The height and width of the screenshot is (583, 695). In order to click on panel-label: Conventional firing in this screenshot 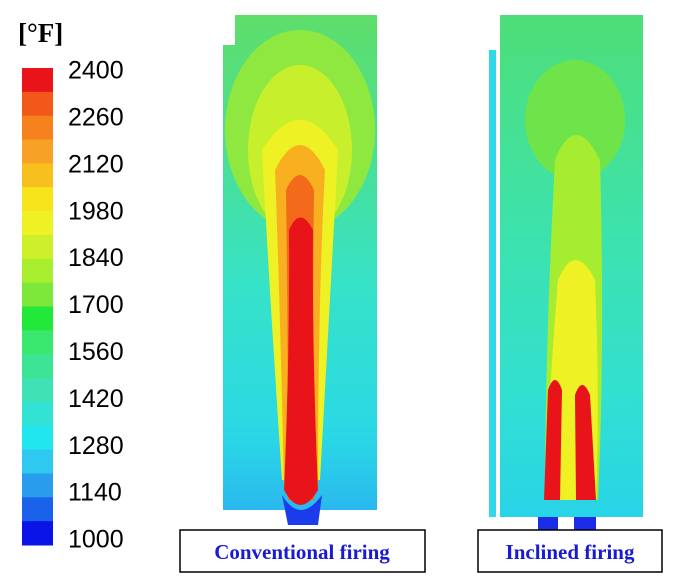, I will do `click(302, 552)`.